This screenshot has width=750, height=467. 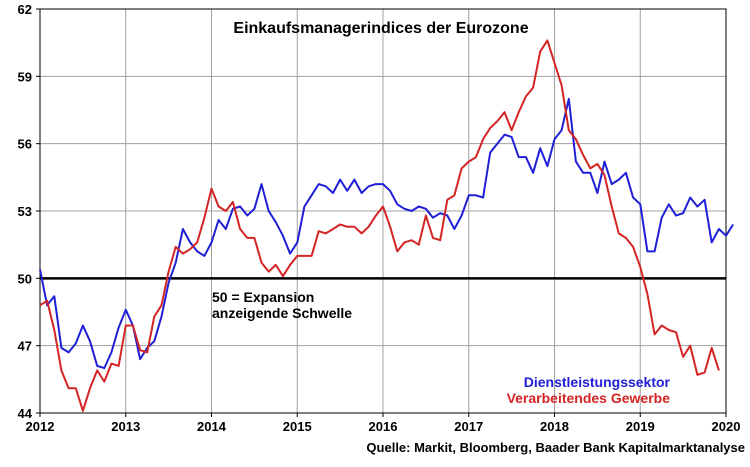 What do you see at coordinates (25, 211) in the screenshot?
I see `y-tick-label: 53` at bounding box center [25, 211].